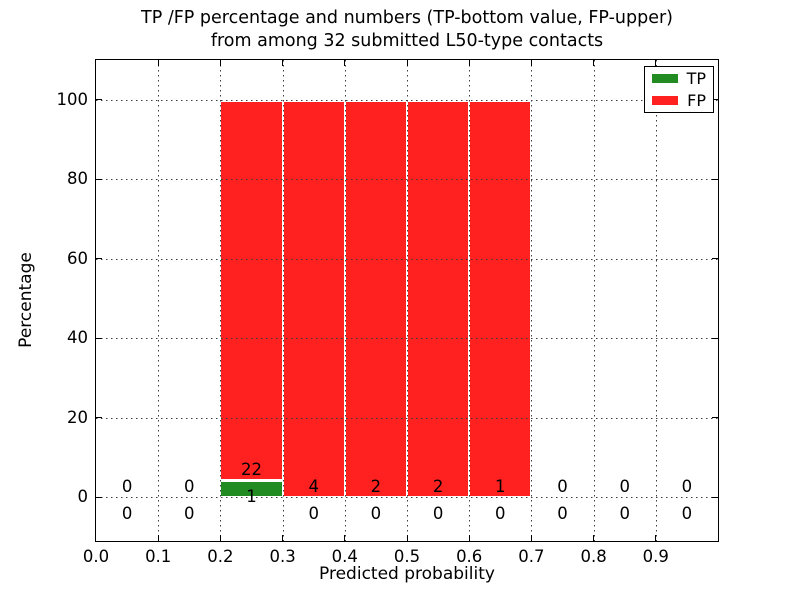 This screenshot has height=600, width=800. What do you see at coordinates (26, 300) in the screenshot?
I see `y-axis-label: Percentage` at bounding box center [26, 300].